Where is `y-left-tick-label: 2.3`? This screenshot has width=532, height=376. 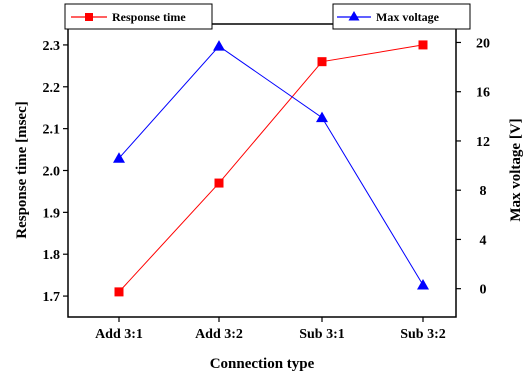
y-left-tick-label: 2.3 is located at coordinates (52, 46).